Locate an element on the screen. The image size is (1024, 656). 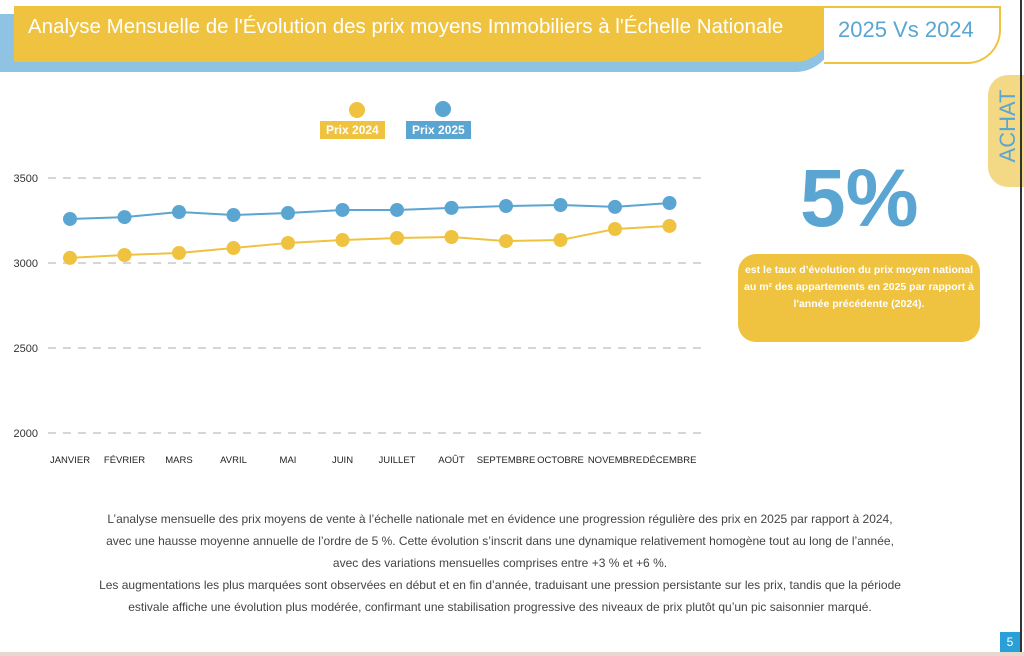
x-tick-label: JUIN is located at coordinates (342, 460).